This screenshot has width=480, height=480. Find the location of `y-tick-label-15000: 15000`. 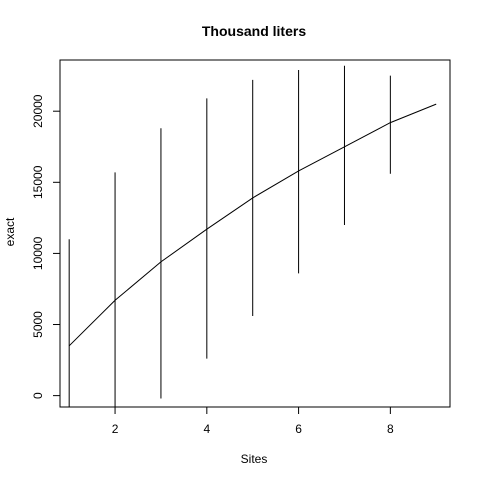

y-tick-label-15000: 15000 is located at coordinates (38, 182).